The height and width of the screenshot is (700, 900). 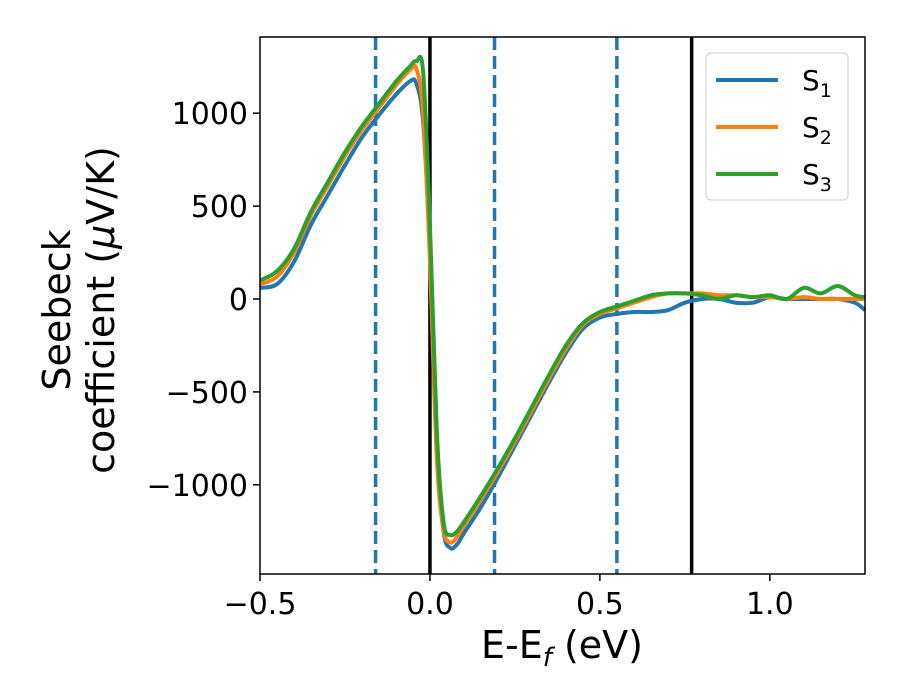 What do you see at coordinates (101, 237) in the screenshot?
I see `y-axis-title-mu: μ` at bounding box center [101, 237].